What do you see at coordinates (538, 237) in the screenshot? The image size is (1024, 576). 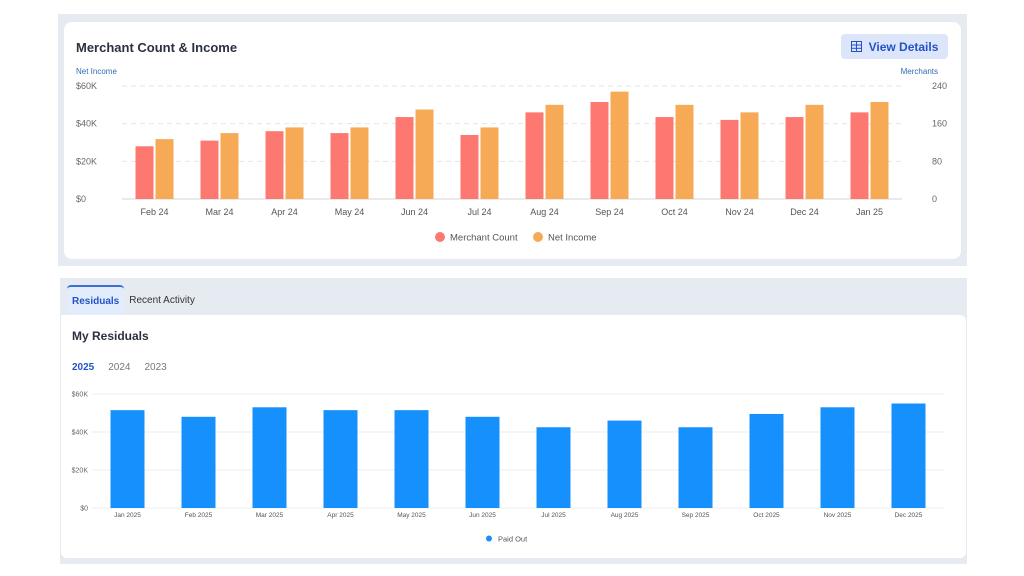 I see `legend-net-income-marker` at bounding box center [538, 237].